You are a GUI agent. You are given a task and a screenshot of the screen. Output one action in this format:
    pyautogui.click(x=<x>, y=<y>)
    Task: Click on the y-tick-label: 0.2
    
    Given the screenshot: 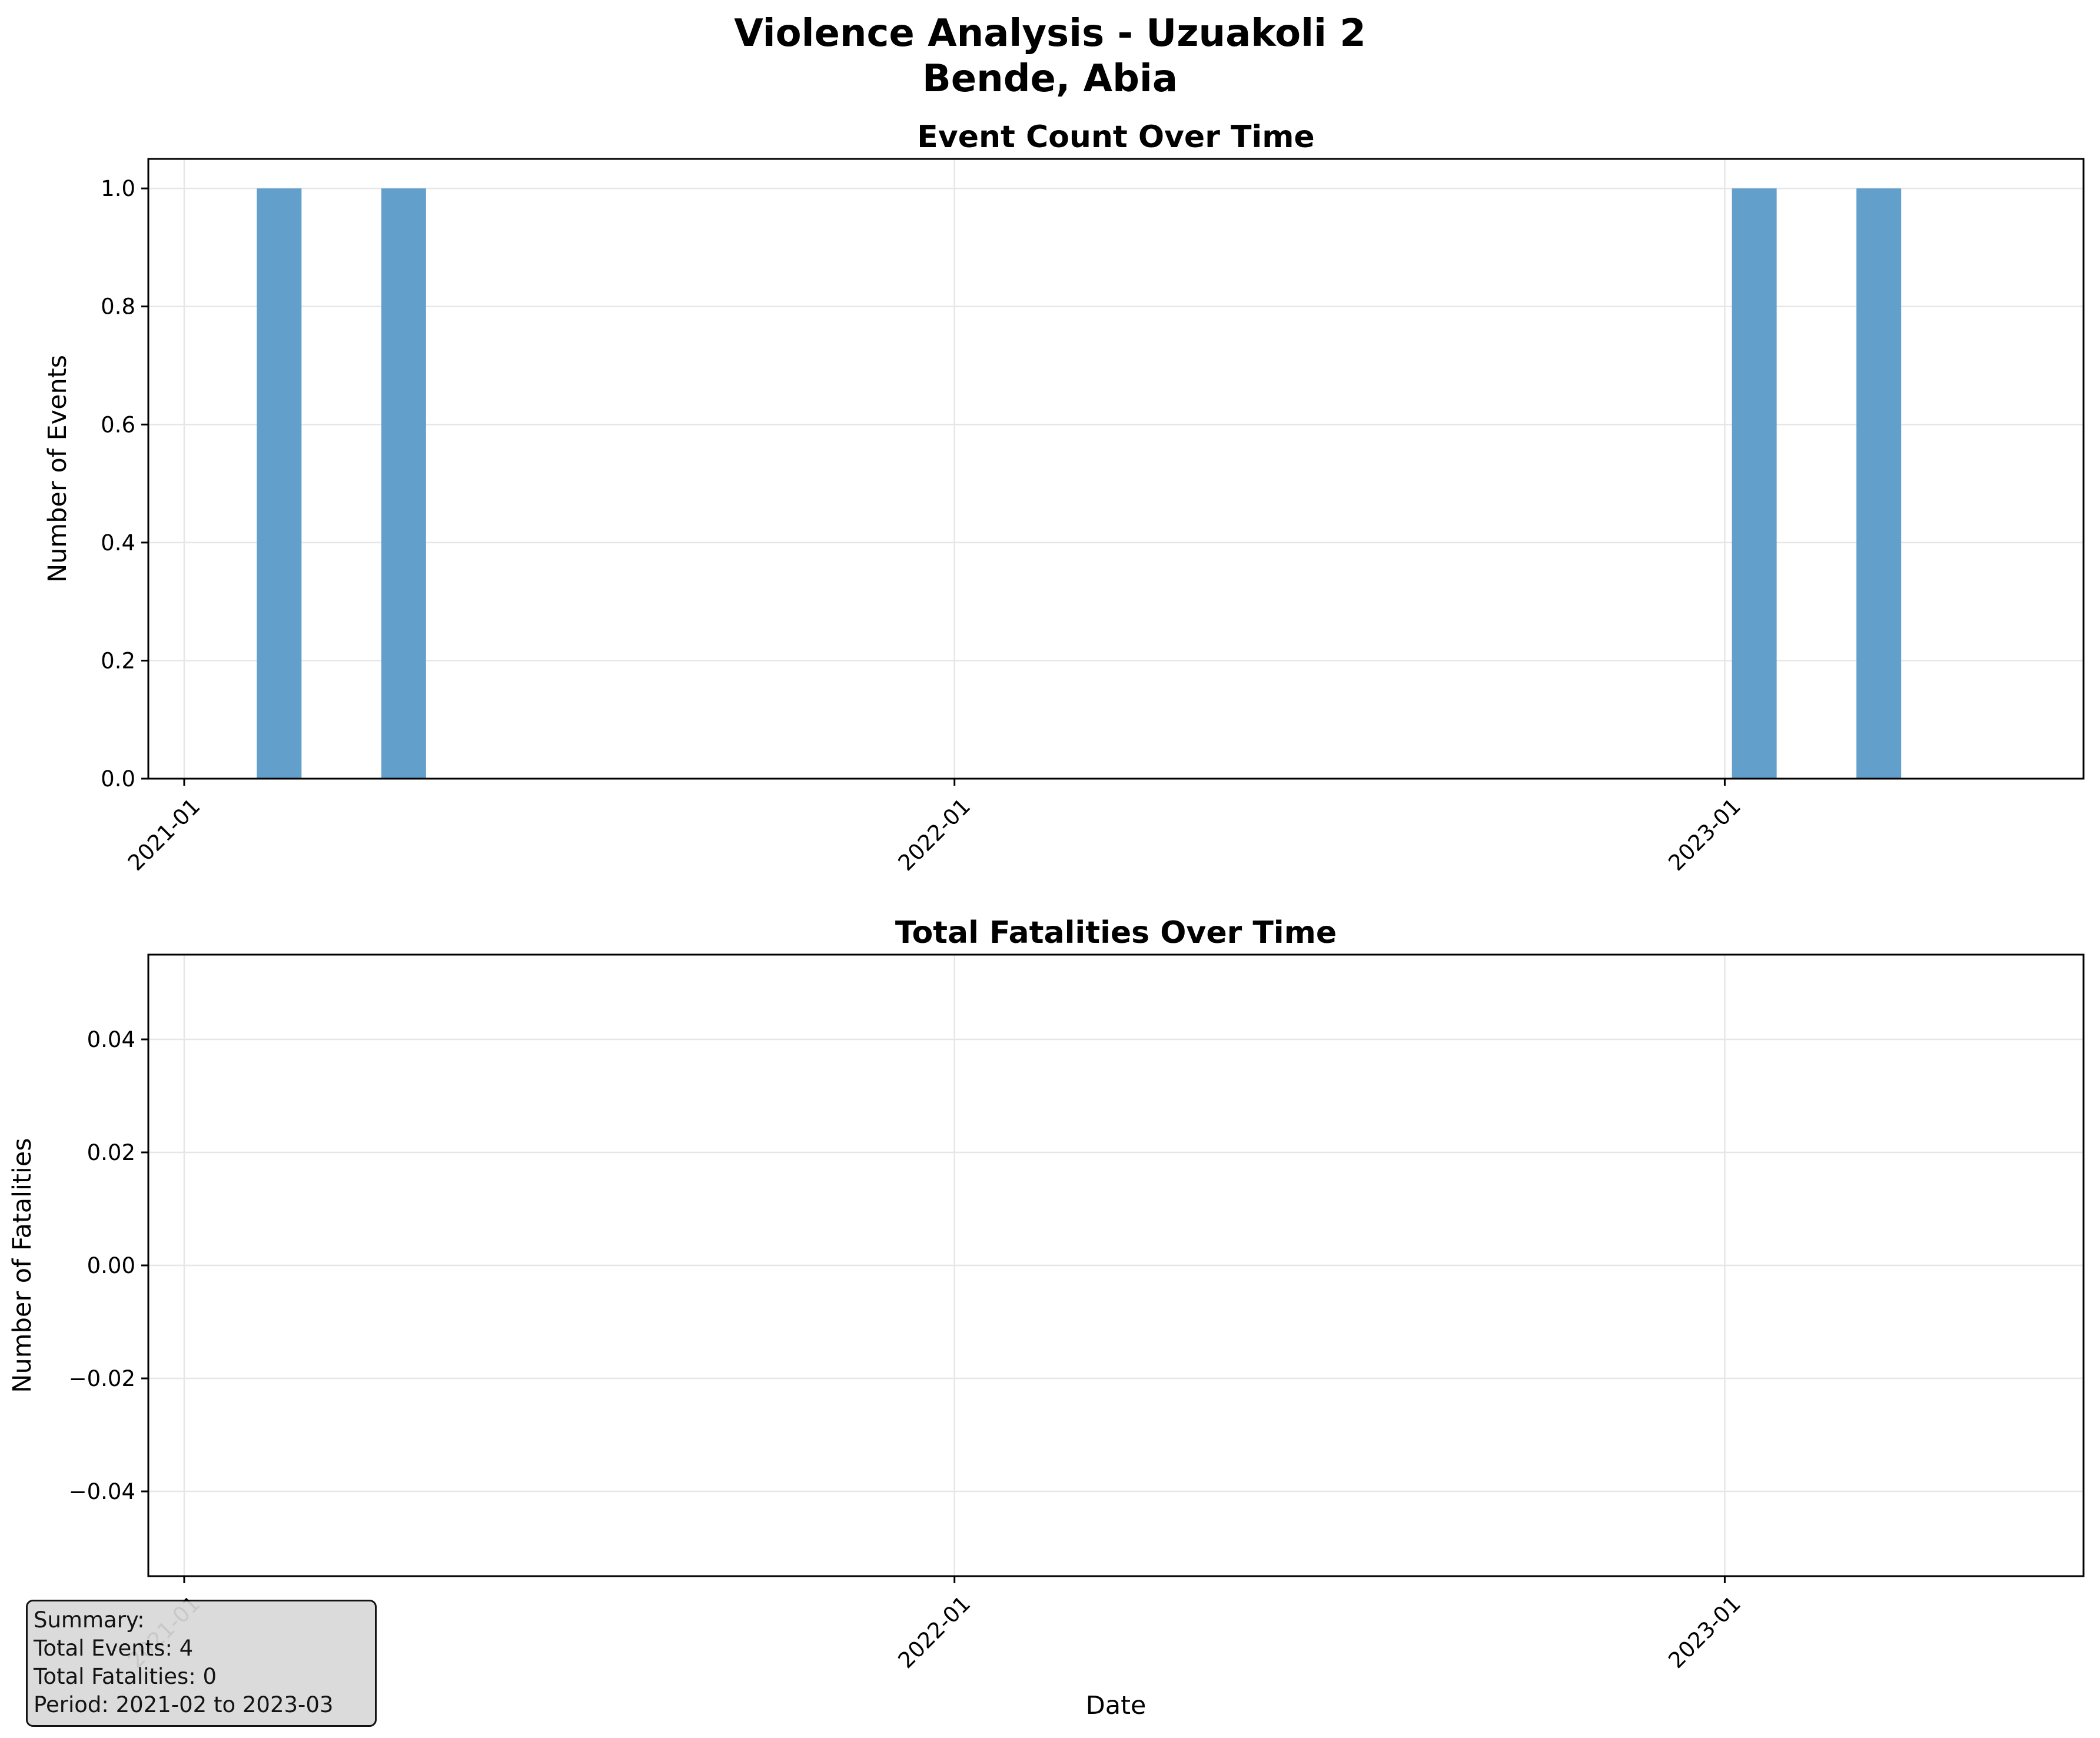 What is the action you would take?
    pyautogui.click(x=118, y=660)
    